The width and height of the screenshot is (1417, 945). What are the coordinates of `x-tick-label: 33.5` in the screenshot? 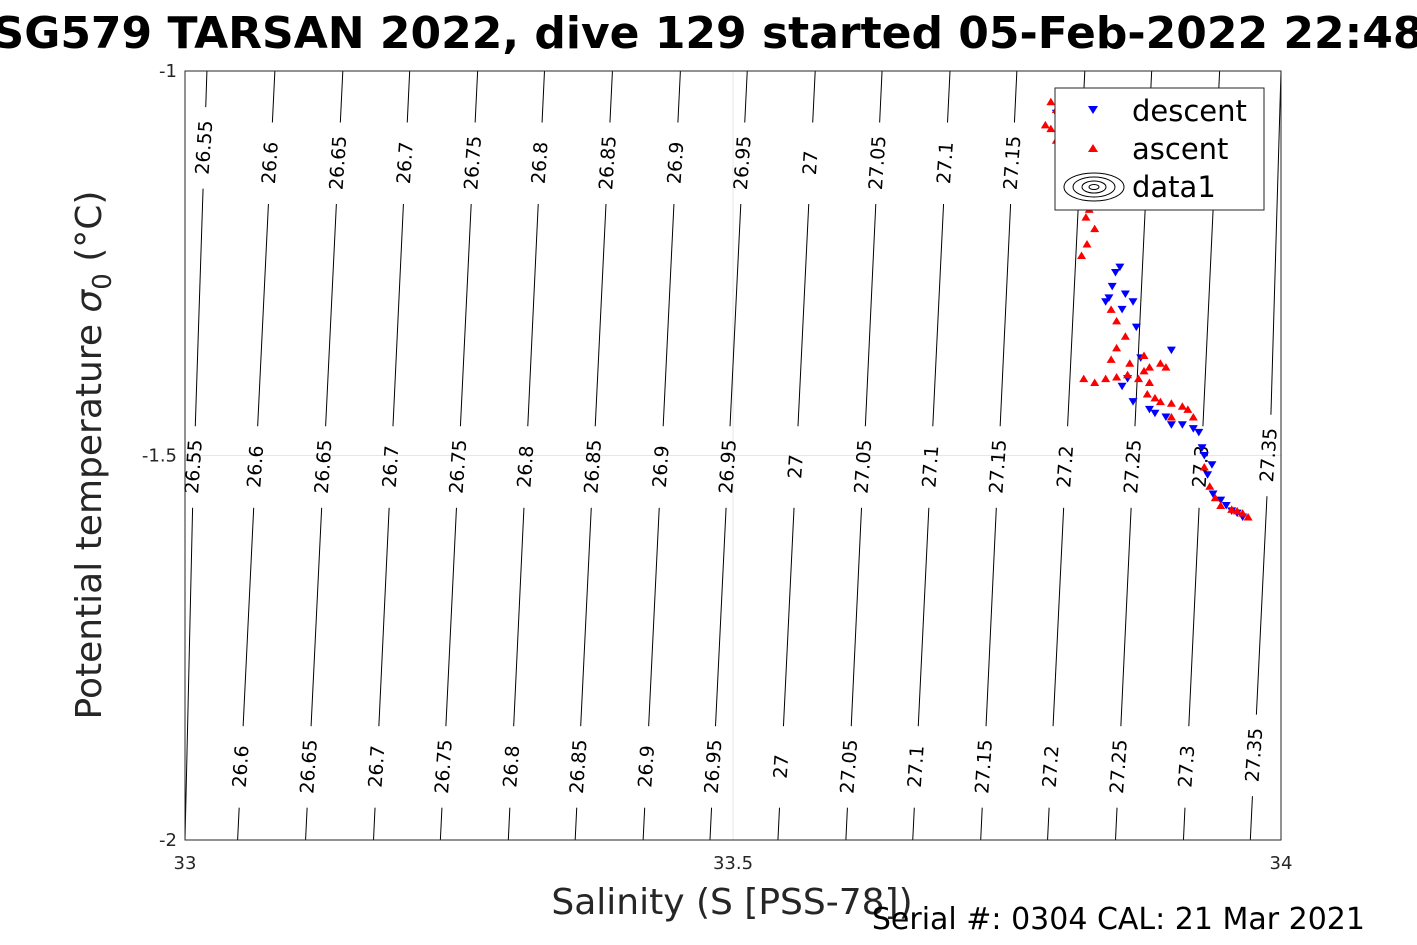 It's located at (733, 863).